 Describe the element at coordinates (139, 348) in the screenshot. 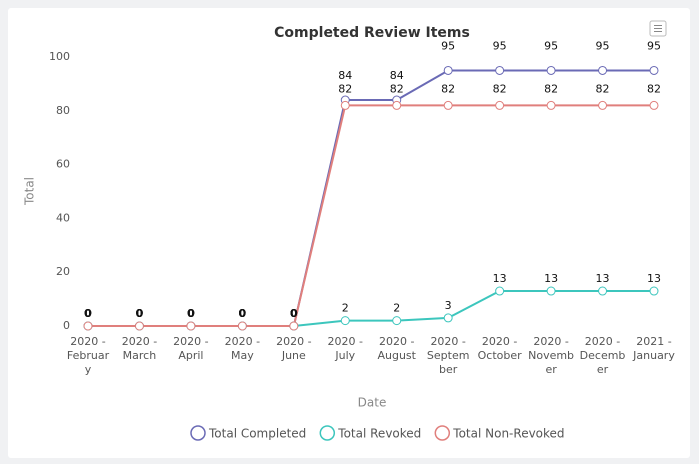

I see `x-tick-label: 2020 -March` at that location.